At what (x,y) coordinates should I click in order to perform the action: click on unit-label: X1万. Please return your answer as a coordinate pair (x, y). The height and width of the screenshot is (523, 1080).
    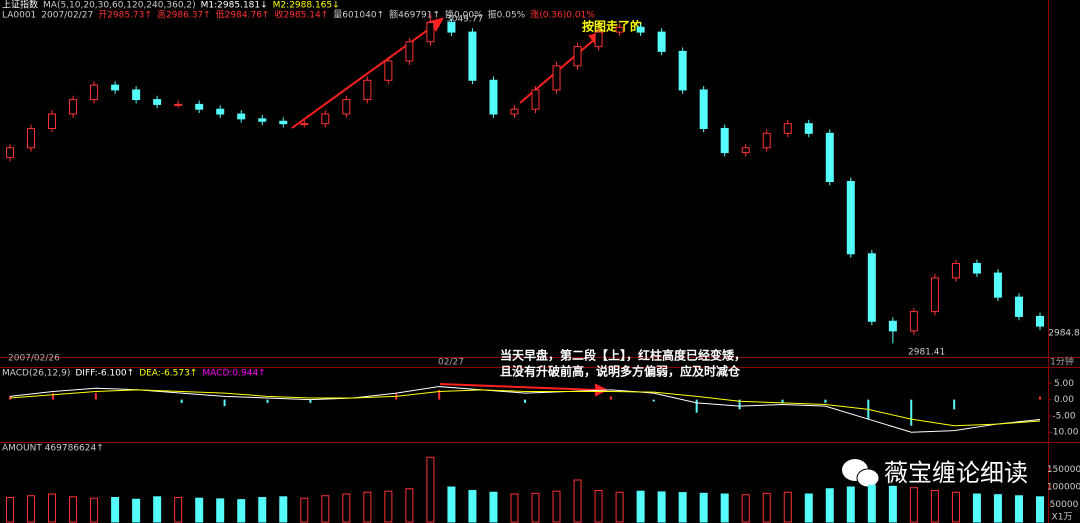
    Looking at the image, I should click on (1062, 518).